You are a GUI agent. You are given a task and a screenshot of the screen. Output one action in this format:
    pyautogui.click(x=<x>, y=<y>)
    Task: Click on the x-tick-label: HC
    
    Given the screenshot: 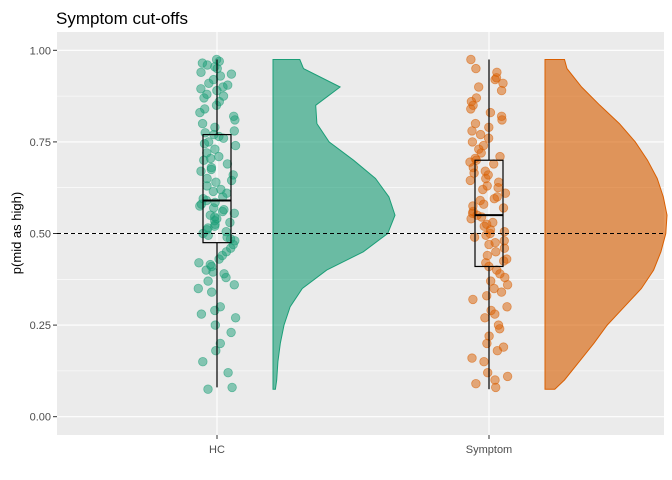 What is the action you would take?
    pyautogui.click(x=217, y=450)
    